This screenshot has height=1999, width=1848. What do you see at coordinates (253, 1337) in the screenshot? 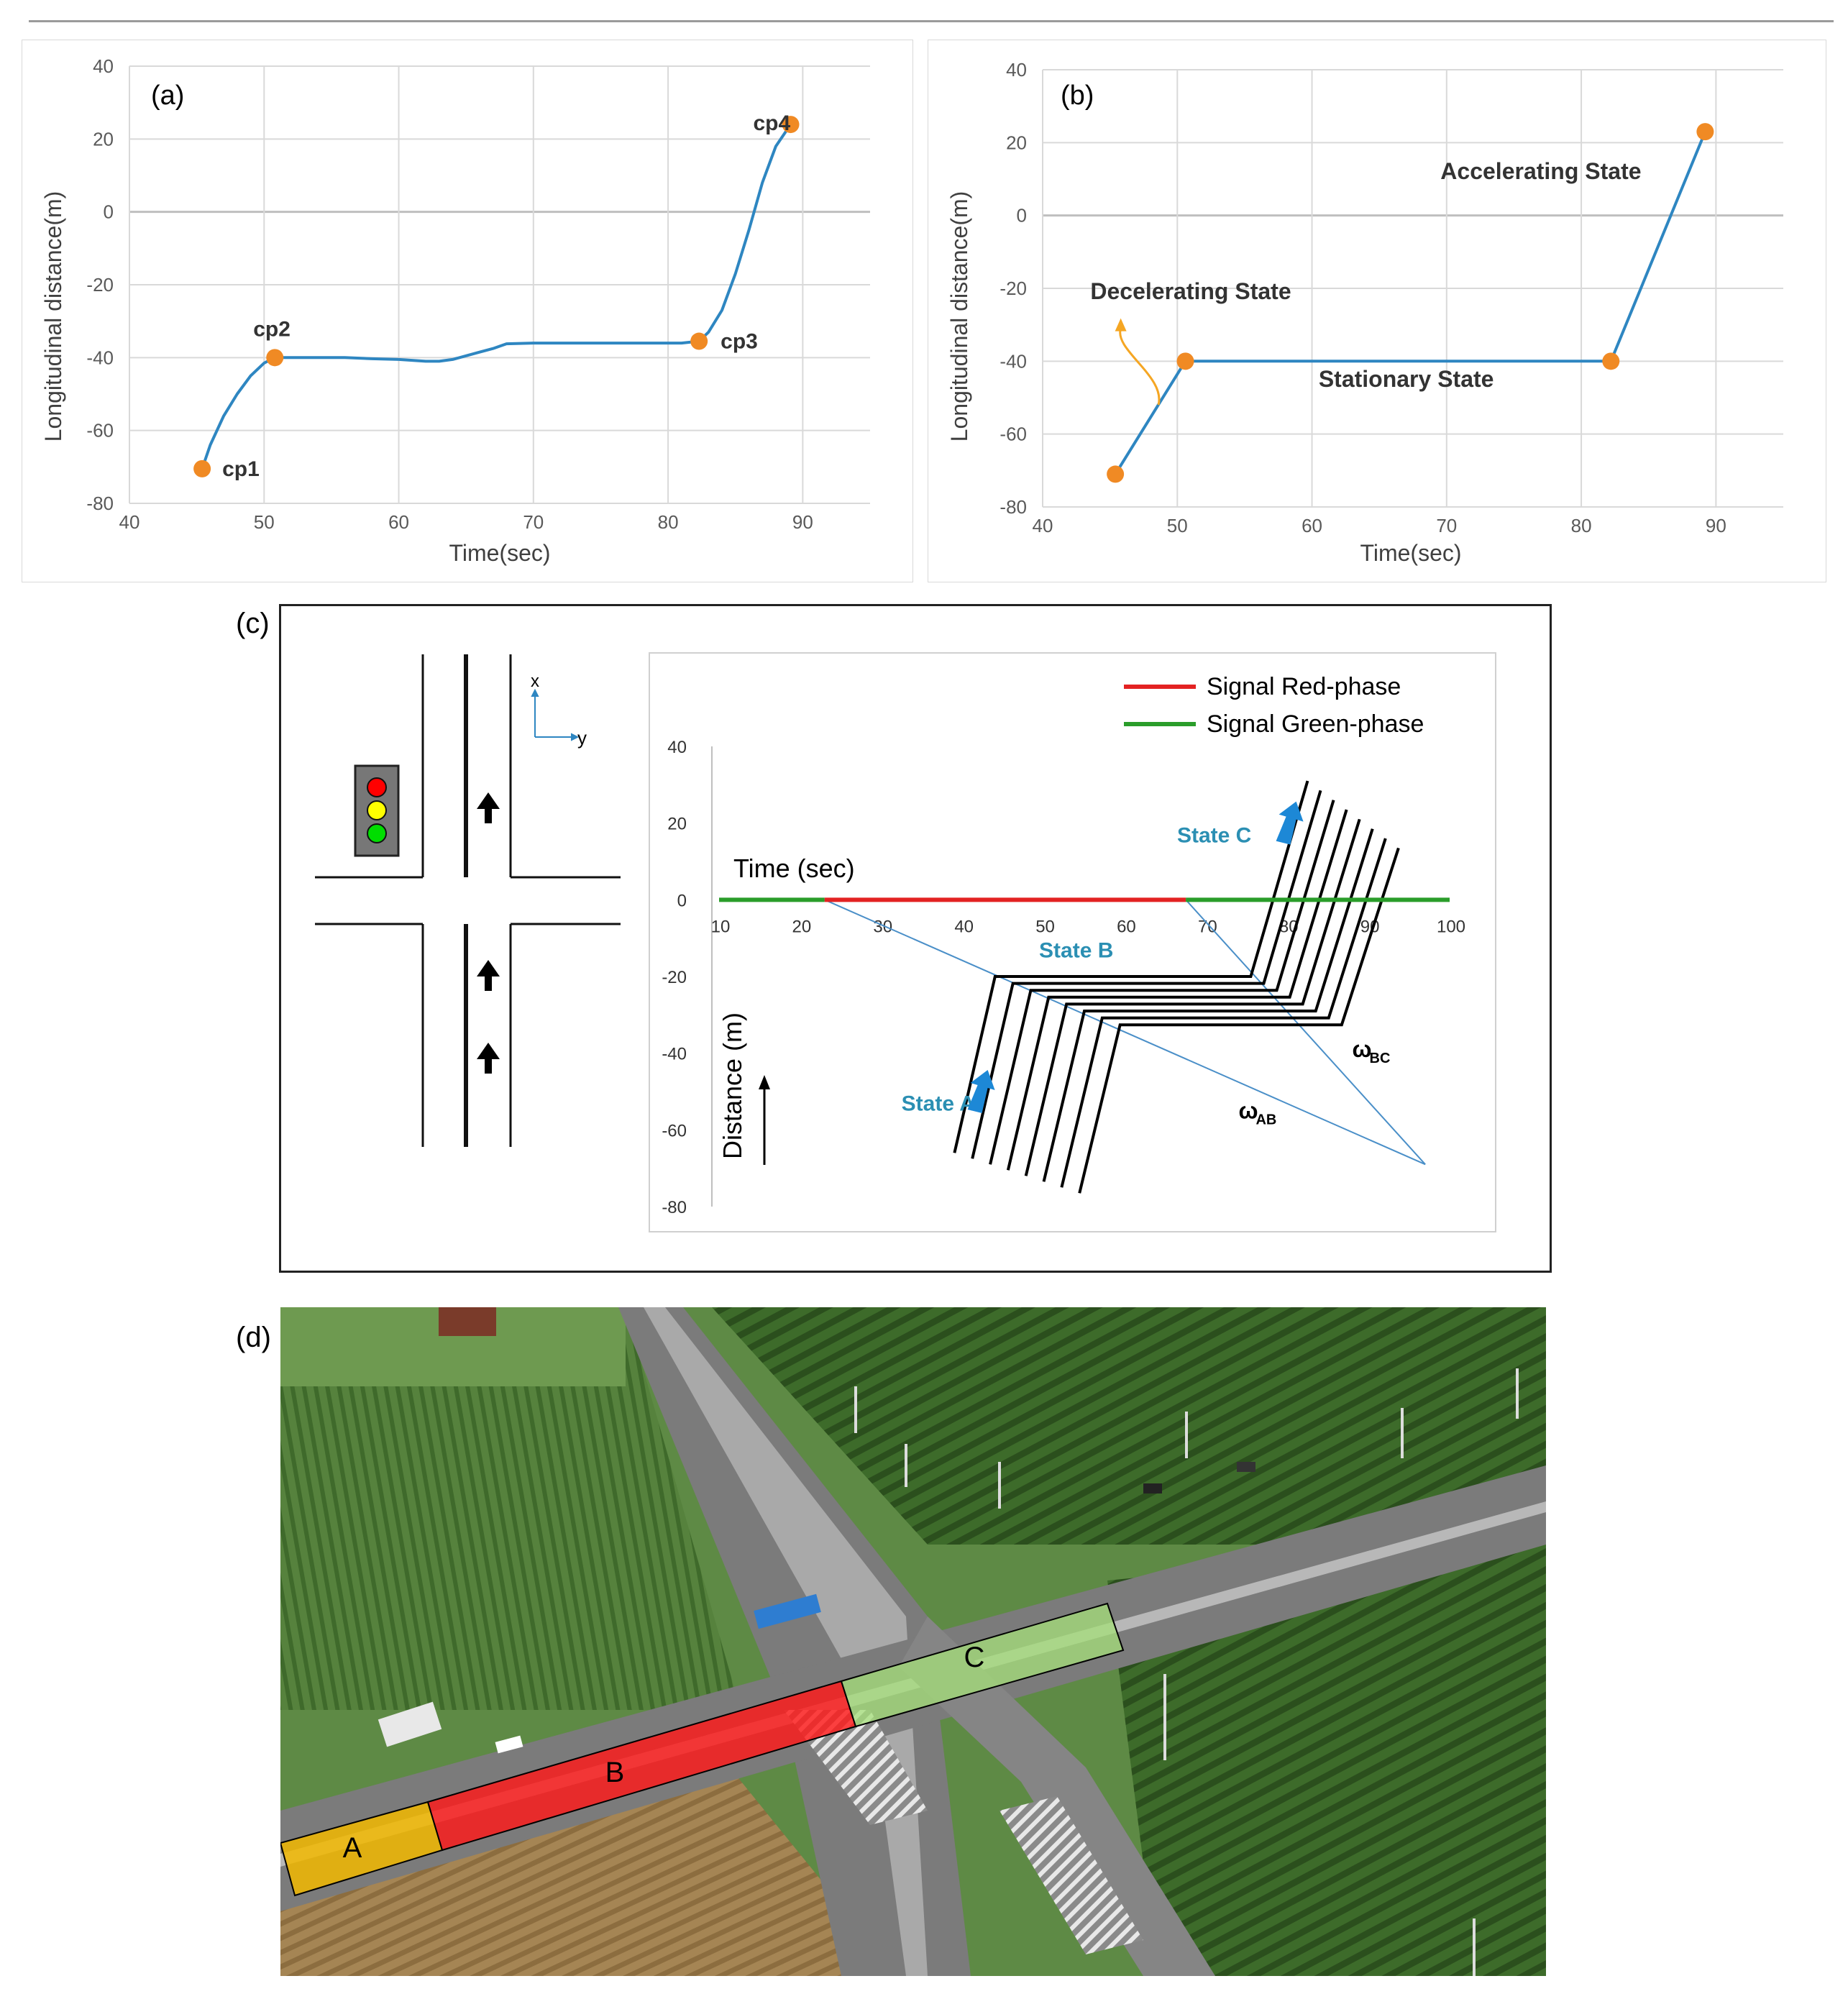
I see `panel-label-d: (d)` at bounding box center [253, 1337].